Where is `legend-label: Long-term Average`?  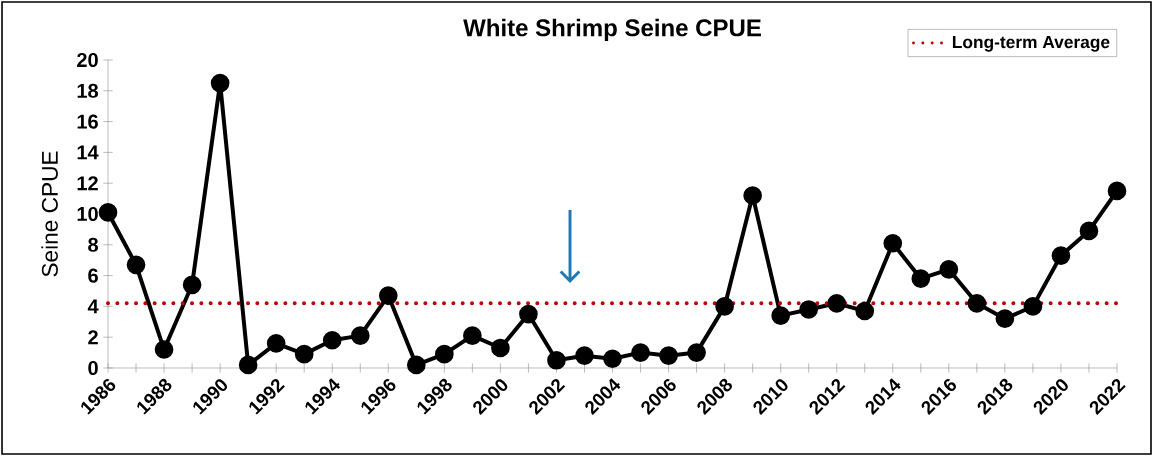 legend-label: Long-term Average is located at coordinates (1031, 44).